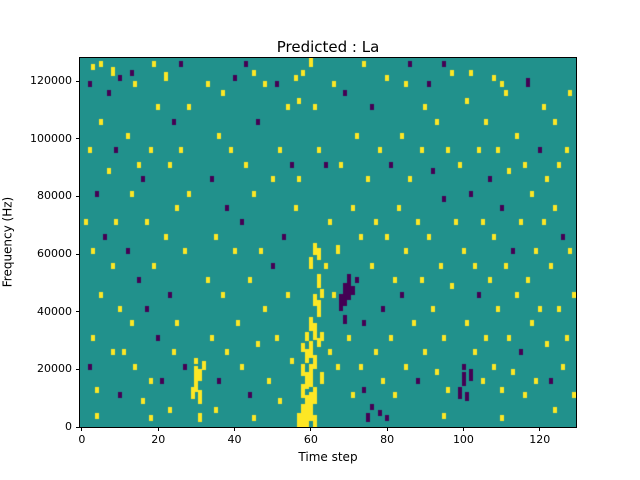 This screenshot has height=480, width=640. What do you see at coordinates (463, 439) in the screenshot?
I see `x-tick-label: 100` at bounding box center [463, 439].